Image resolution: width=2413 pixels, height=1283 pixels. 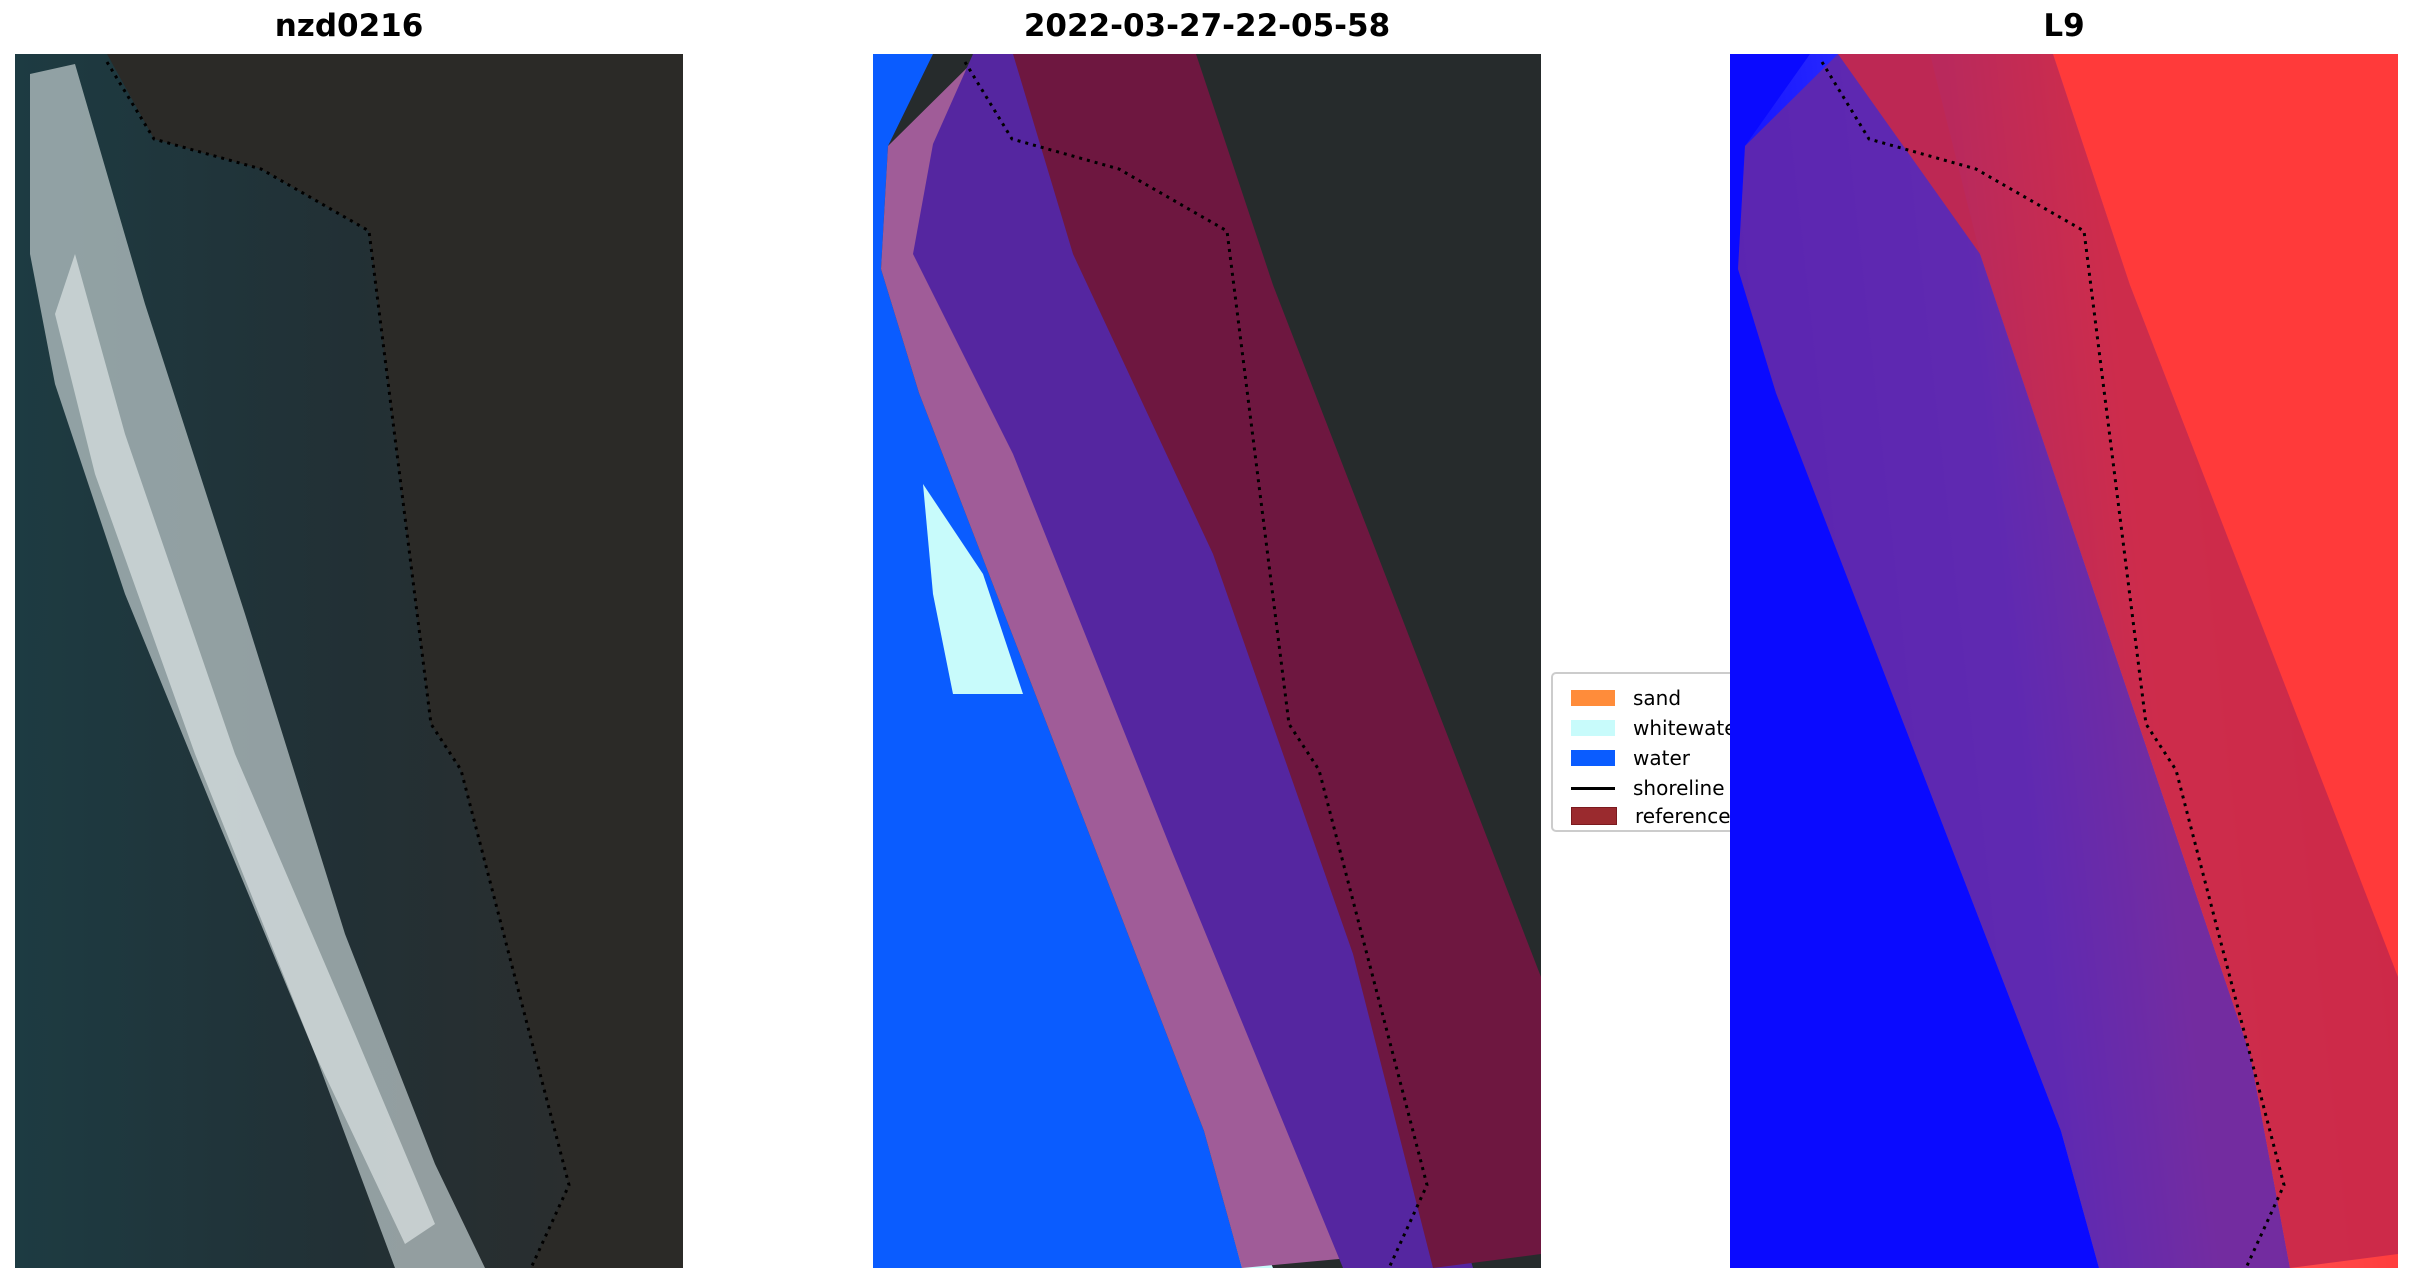 I want to click on legend-line, so click(x=1593, y=788).